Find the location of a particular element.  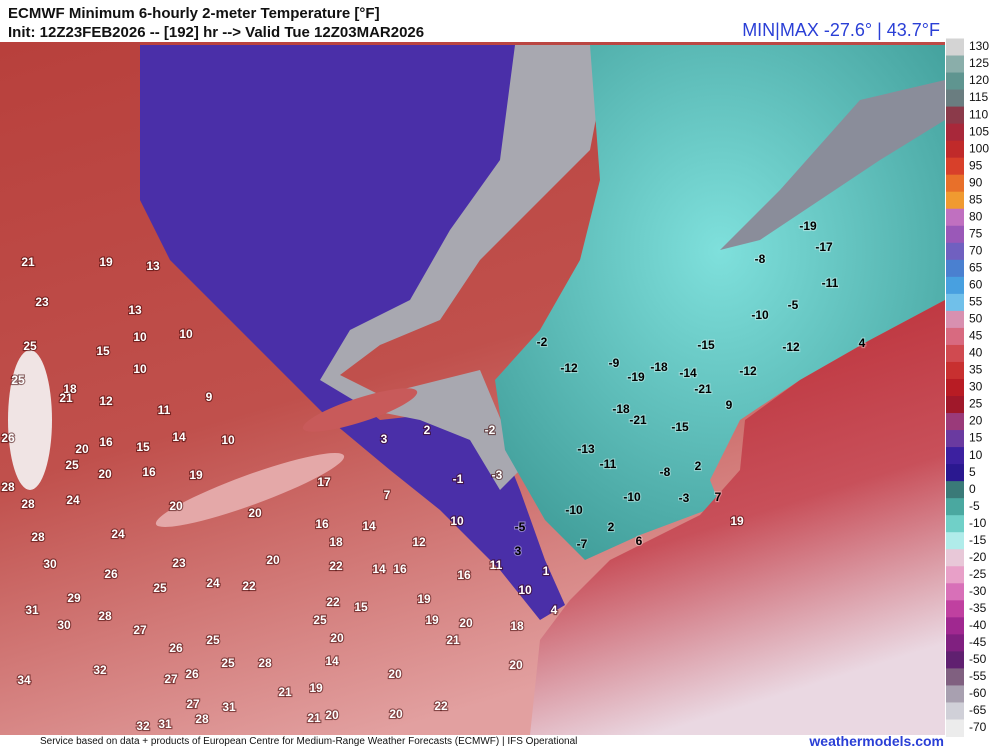

colorbar-label: -15 is located at coordinates (978, 540).